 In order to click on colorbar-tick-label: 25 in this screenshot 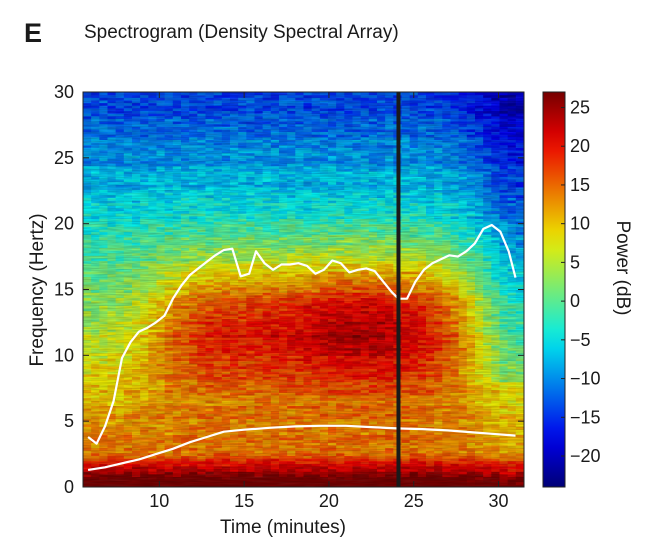, I will do `click(580, 107)`.